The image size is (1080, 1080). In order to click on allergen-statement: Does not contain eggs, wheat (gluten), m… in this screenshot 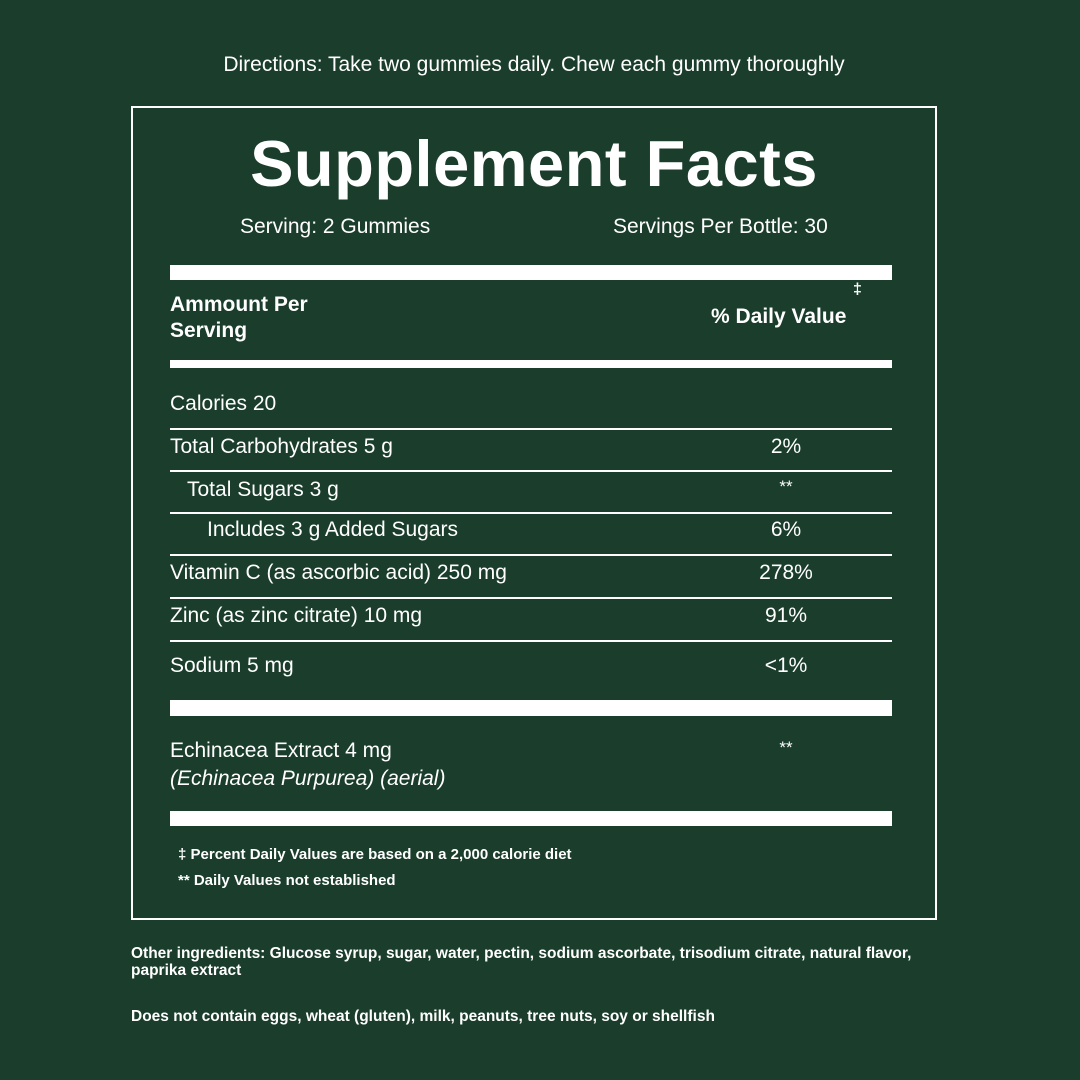, I will do `click(423, 1016)`.